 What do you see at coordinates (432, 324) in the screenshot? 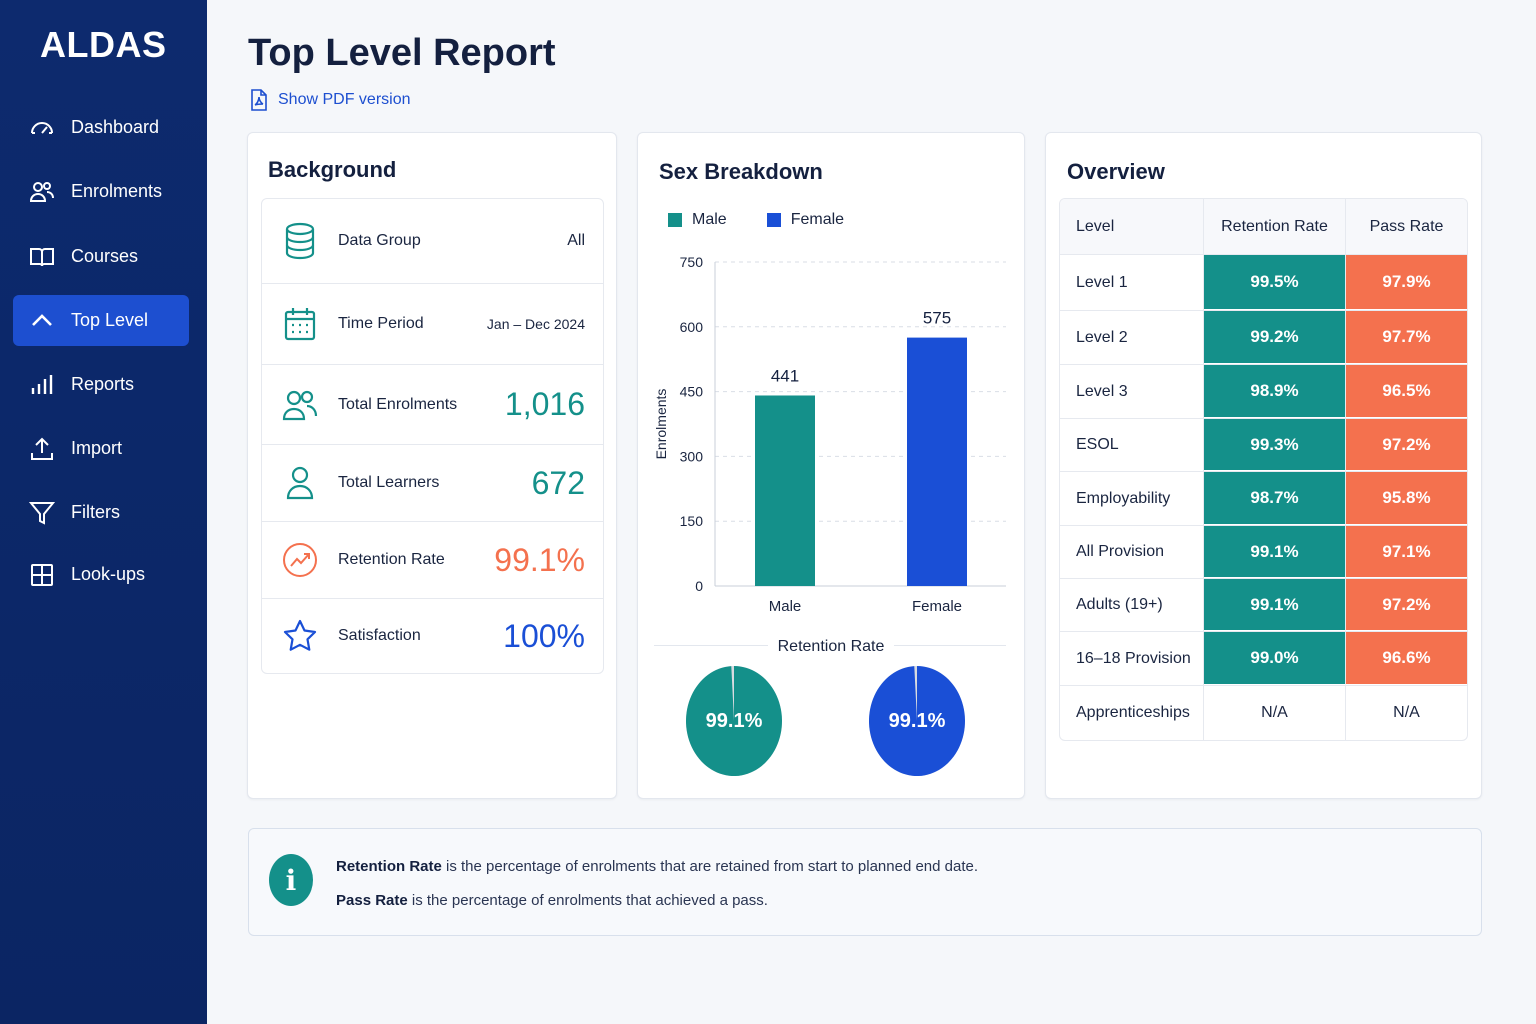
I see `background-row-time-period: Time Period Jan – Dec 2024` at bounding box center [432, 324].